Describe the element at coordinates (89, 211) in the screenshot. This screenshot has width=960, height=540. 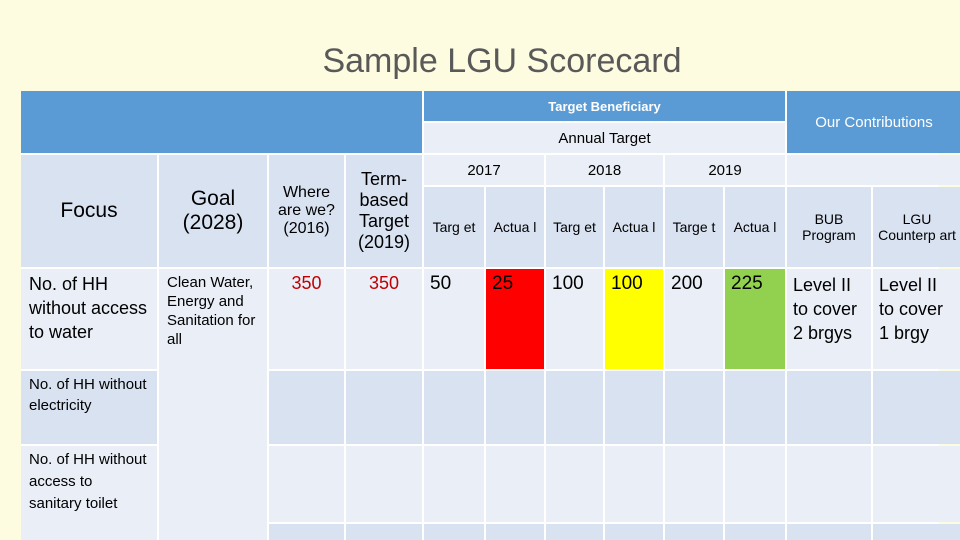
I see `header-focus: Focus` at that location.